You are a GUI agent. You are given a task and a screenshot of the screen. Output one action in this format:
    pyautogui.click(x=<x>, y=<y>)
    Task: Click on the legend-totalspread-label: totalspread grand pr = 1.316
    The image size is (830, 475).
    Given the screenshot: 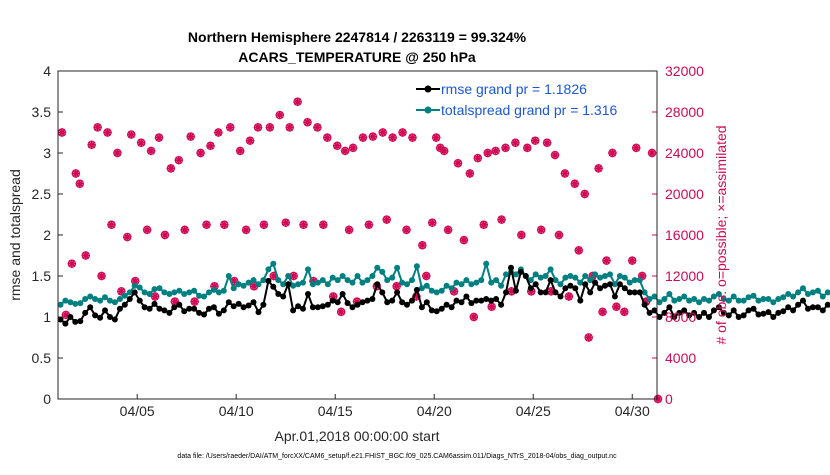 What is the action you would take?
    pyautogui.click(x=529, y=110)
    